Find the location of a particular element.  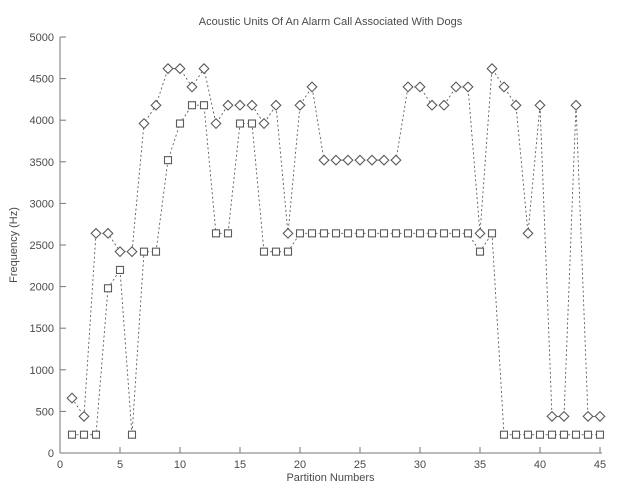

y-tick-label: 3000 is located at coordinates (42, 204).